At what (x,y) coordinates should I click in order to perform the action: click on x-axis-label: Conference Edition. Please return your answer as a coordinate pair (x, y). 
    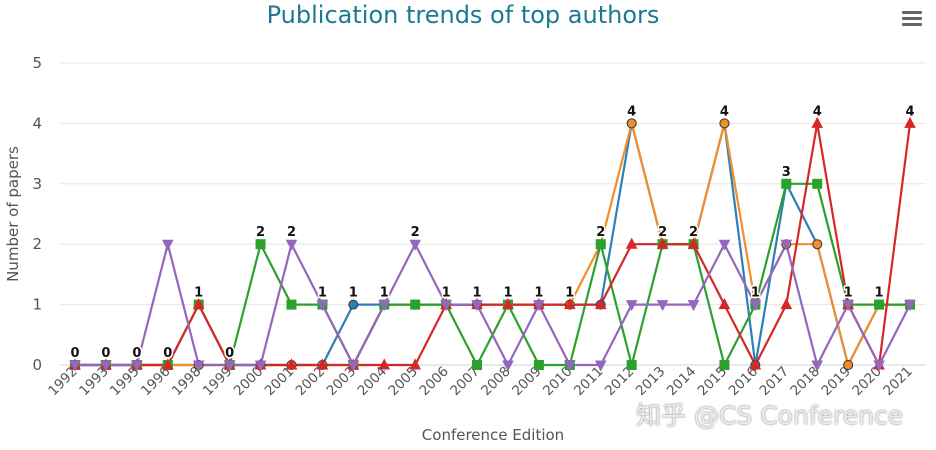
    Looking at the image, I should click on (493, 435).